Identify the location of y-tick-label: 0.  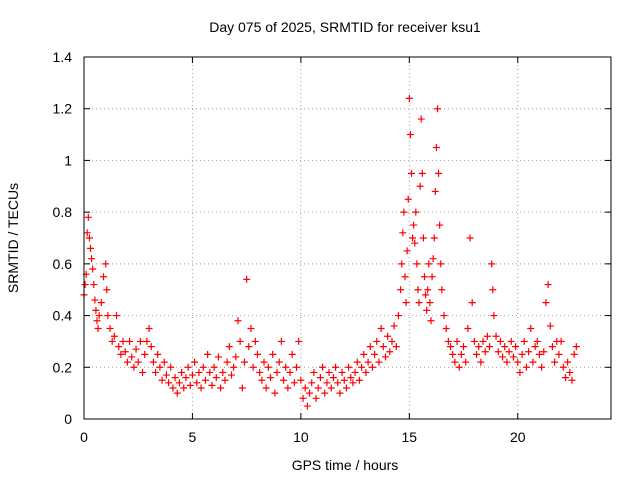
(68, 419).